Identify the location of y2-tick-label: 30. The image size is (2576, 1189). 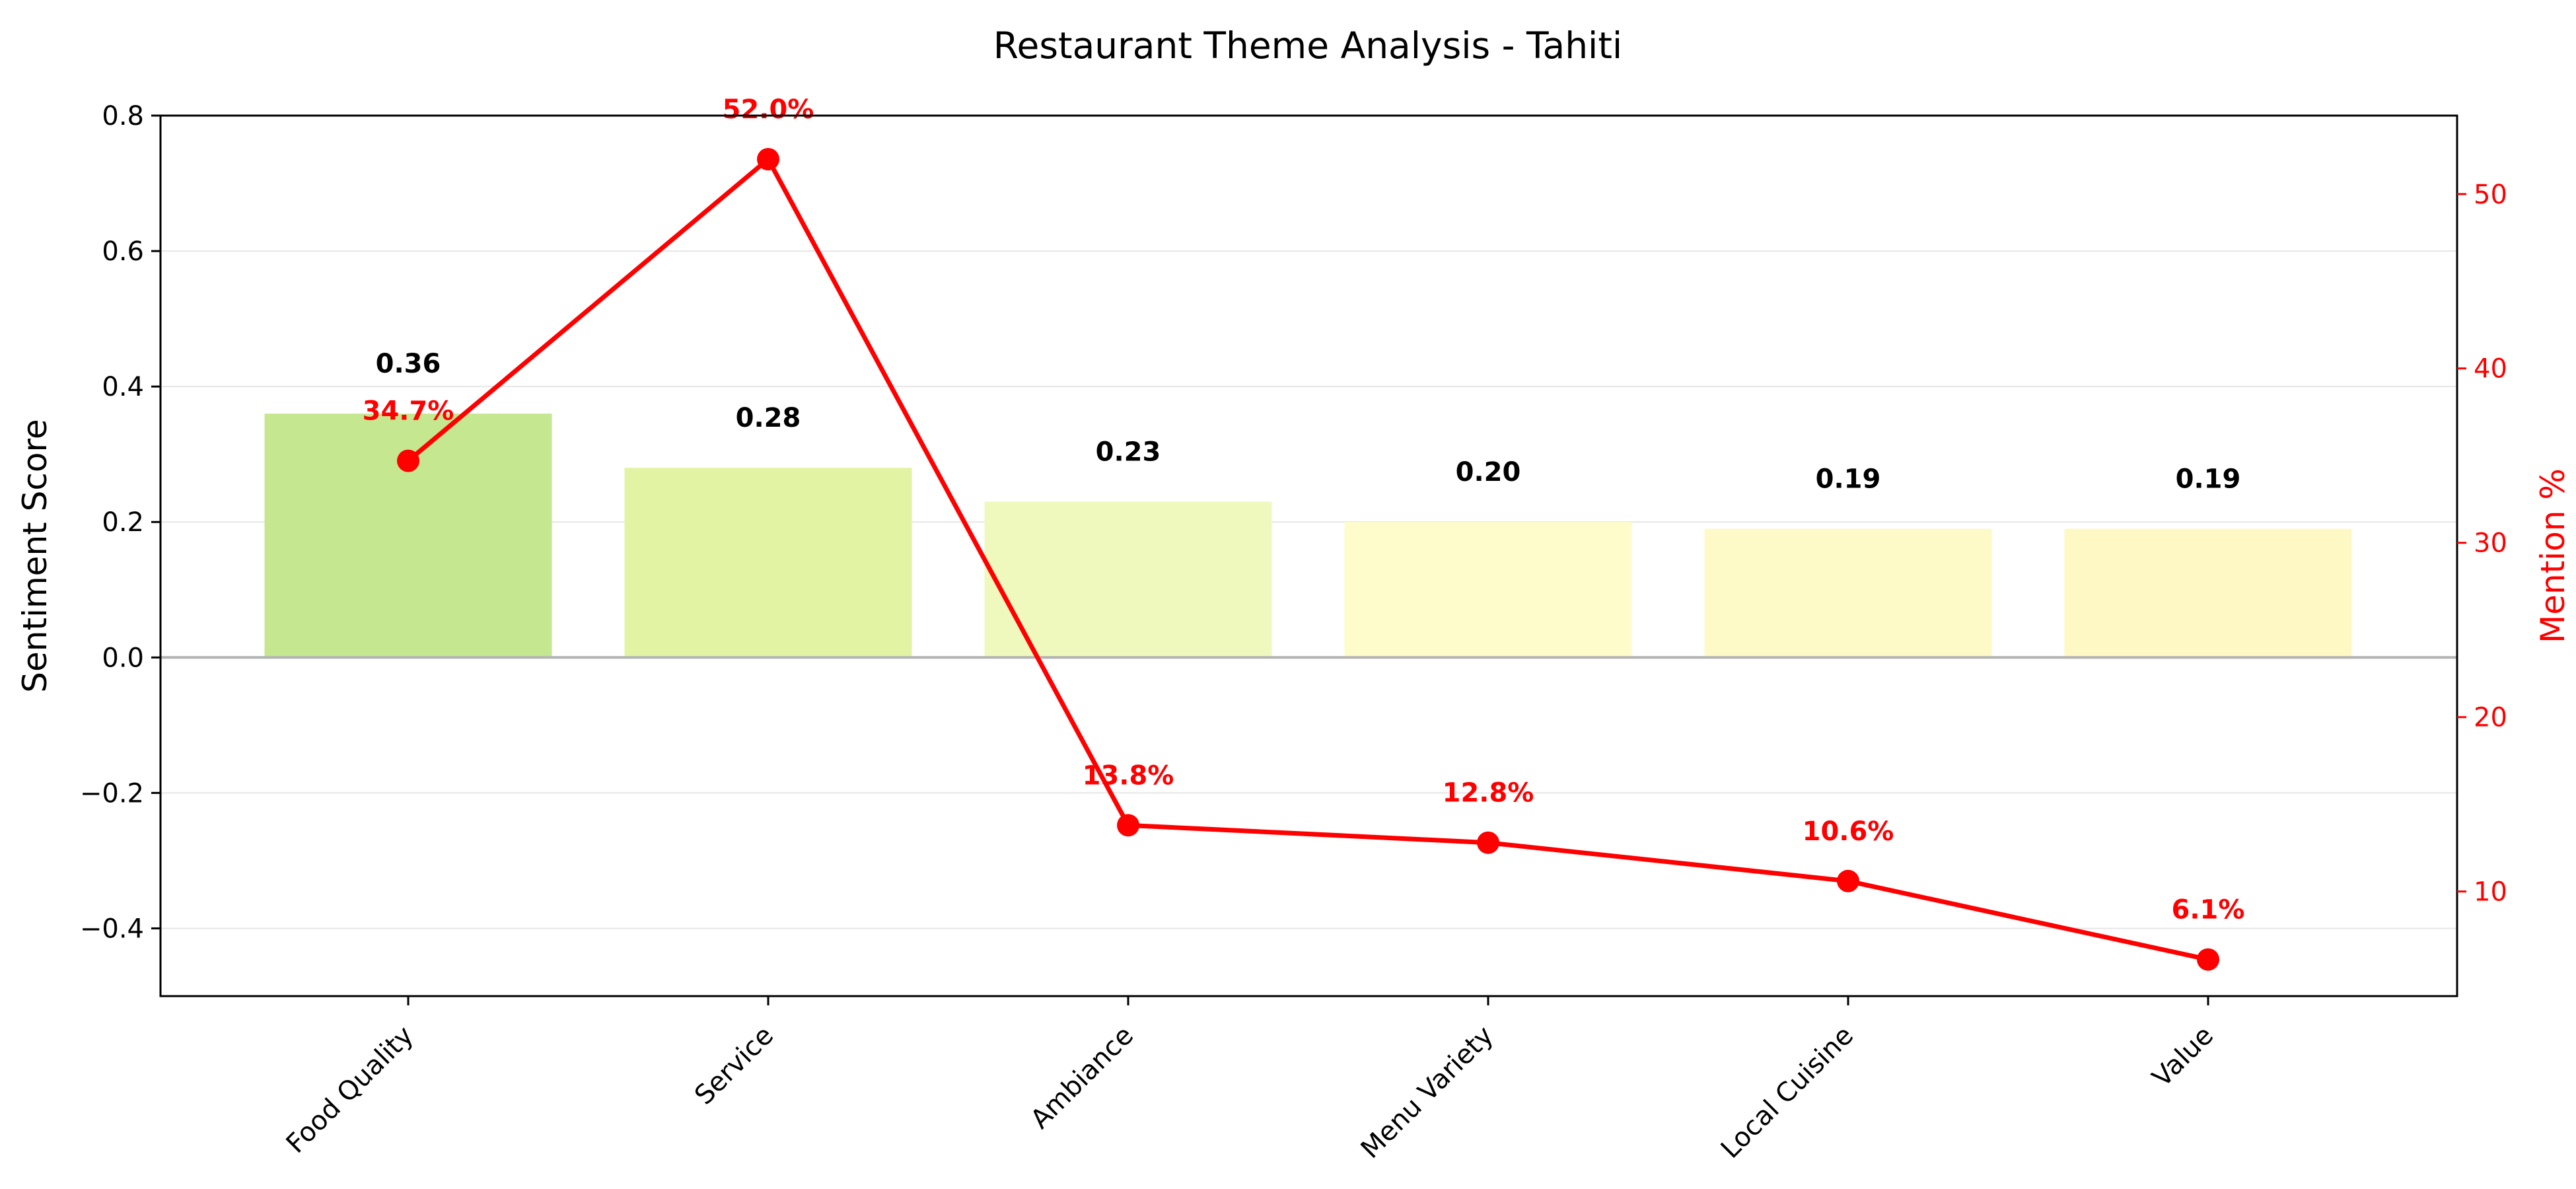
(2490, 543).